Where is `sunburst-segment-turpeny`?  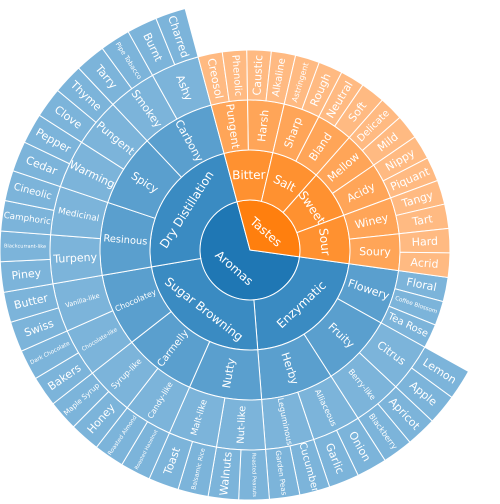 sunburst-segment-turpeny is located at coordinates (76, 259).